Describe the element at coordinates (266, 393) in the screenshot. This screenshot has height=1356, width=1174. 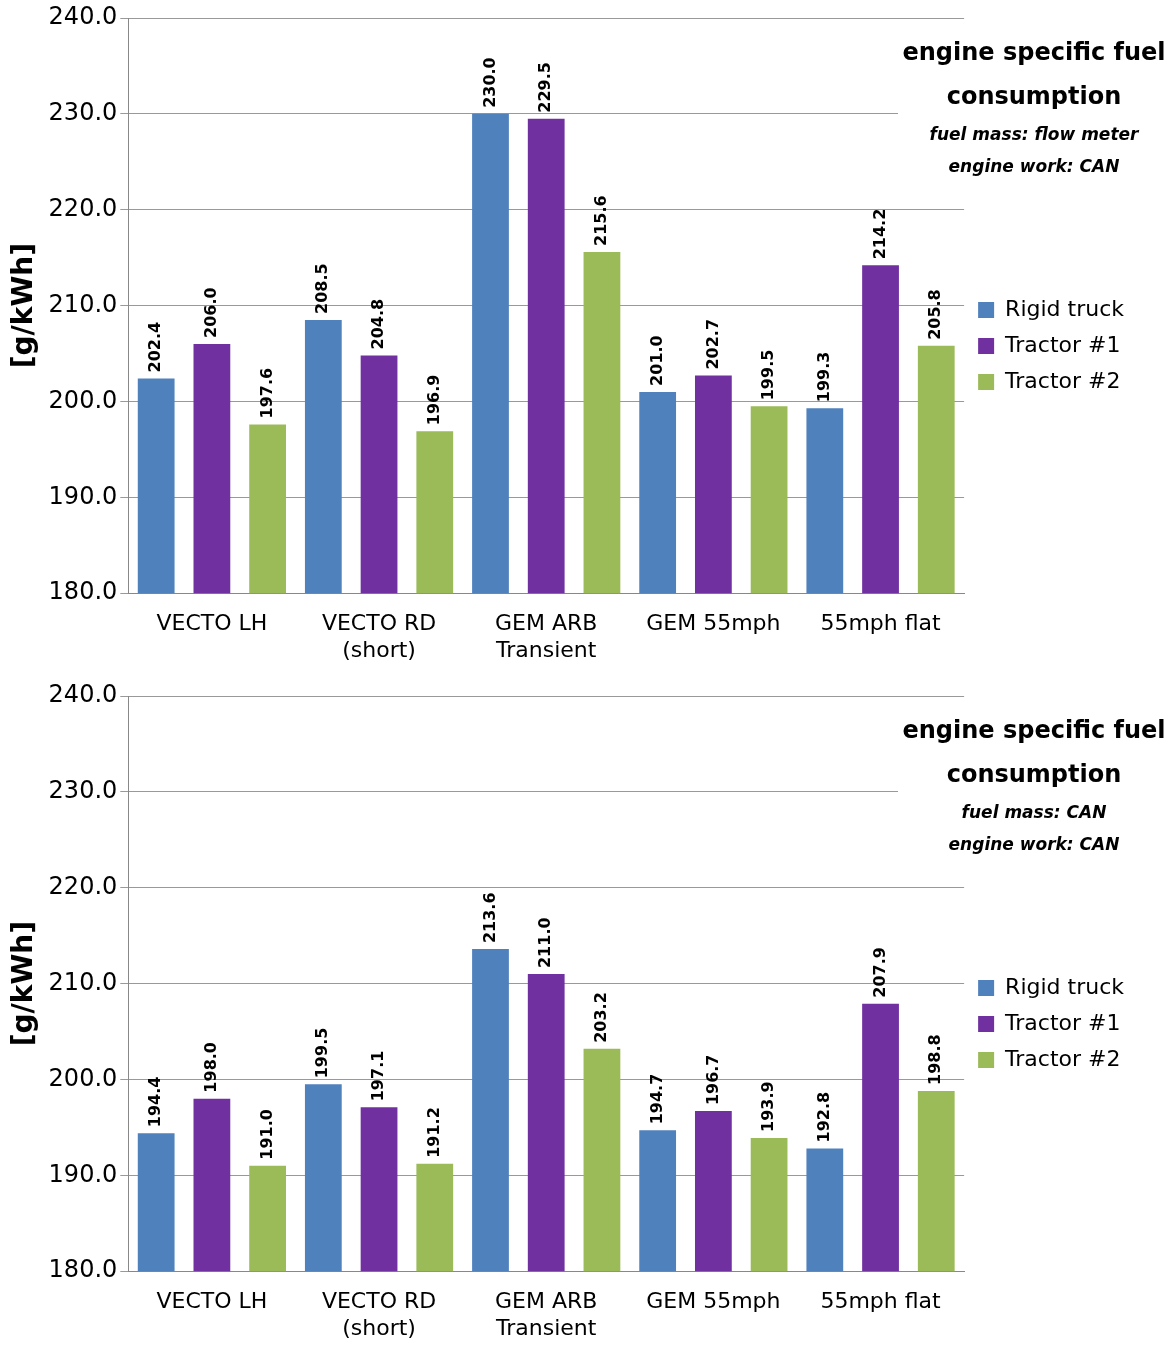
I see `data-label: 197.6` at that location.